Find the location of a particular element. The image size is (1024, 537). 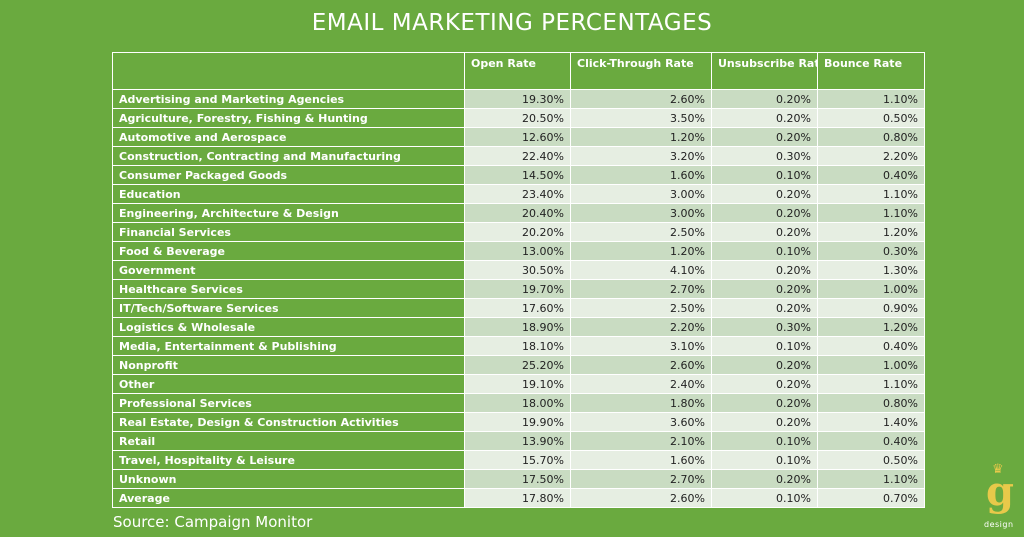

row-label: Automotive and Aerospace is located at coordinates (288, 137).